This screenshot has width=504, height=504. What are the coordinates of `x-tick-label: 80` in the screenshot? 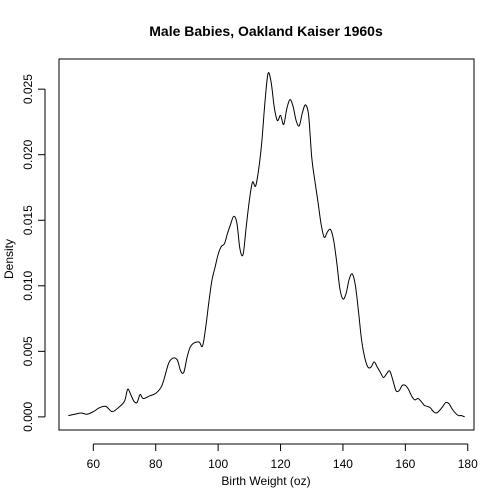 It's located at (156, 464).